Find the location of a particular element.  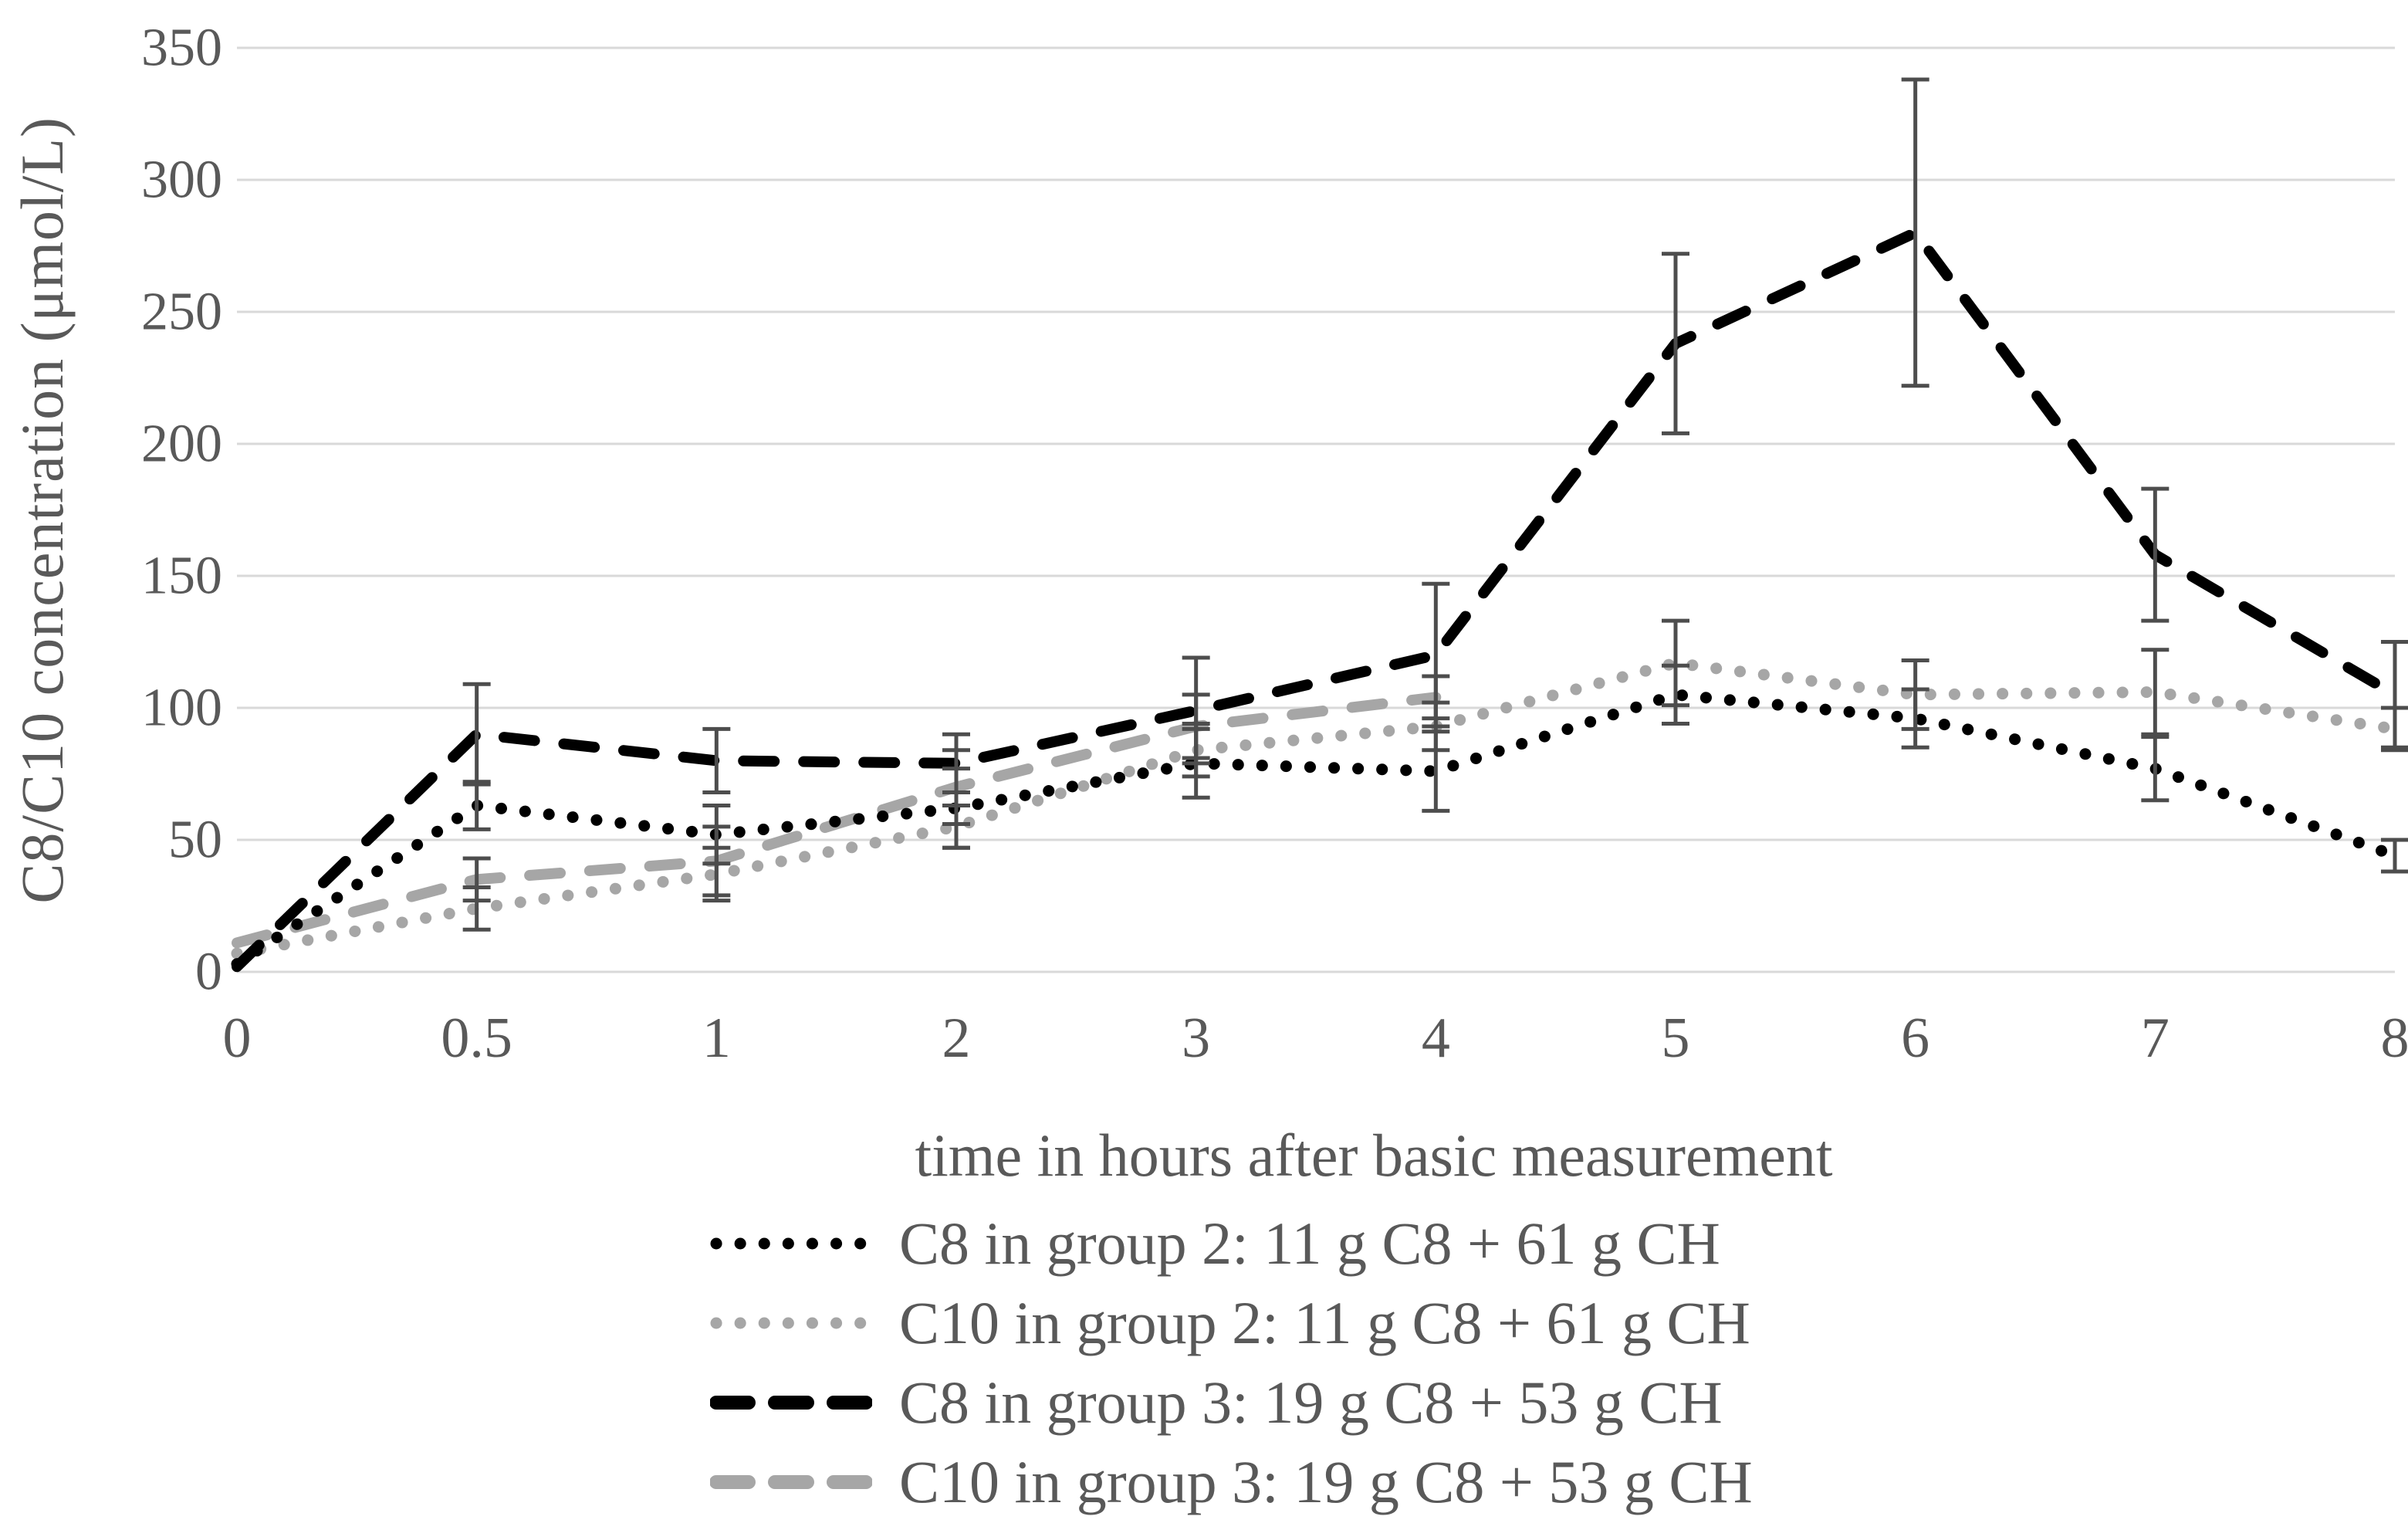

legend-swatch-c10-group2-icon is located at coordinates (791, 1322).